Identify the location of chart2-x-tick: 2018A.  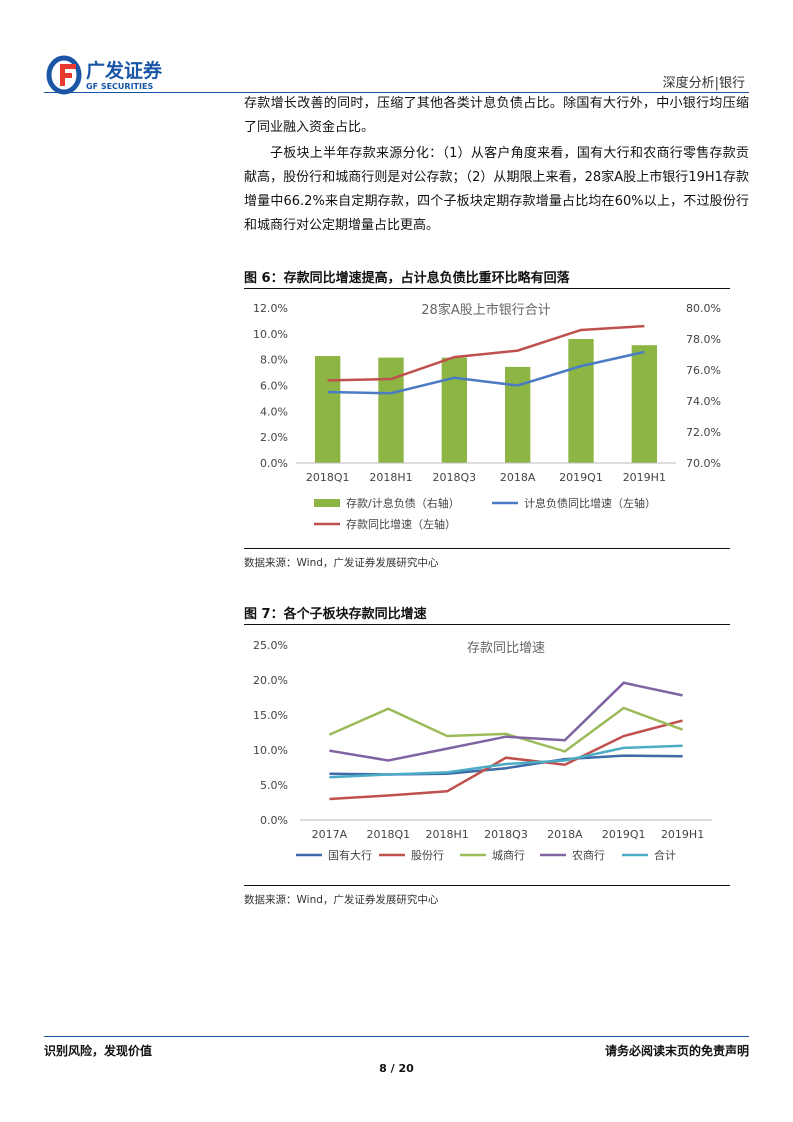
(565, 834).